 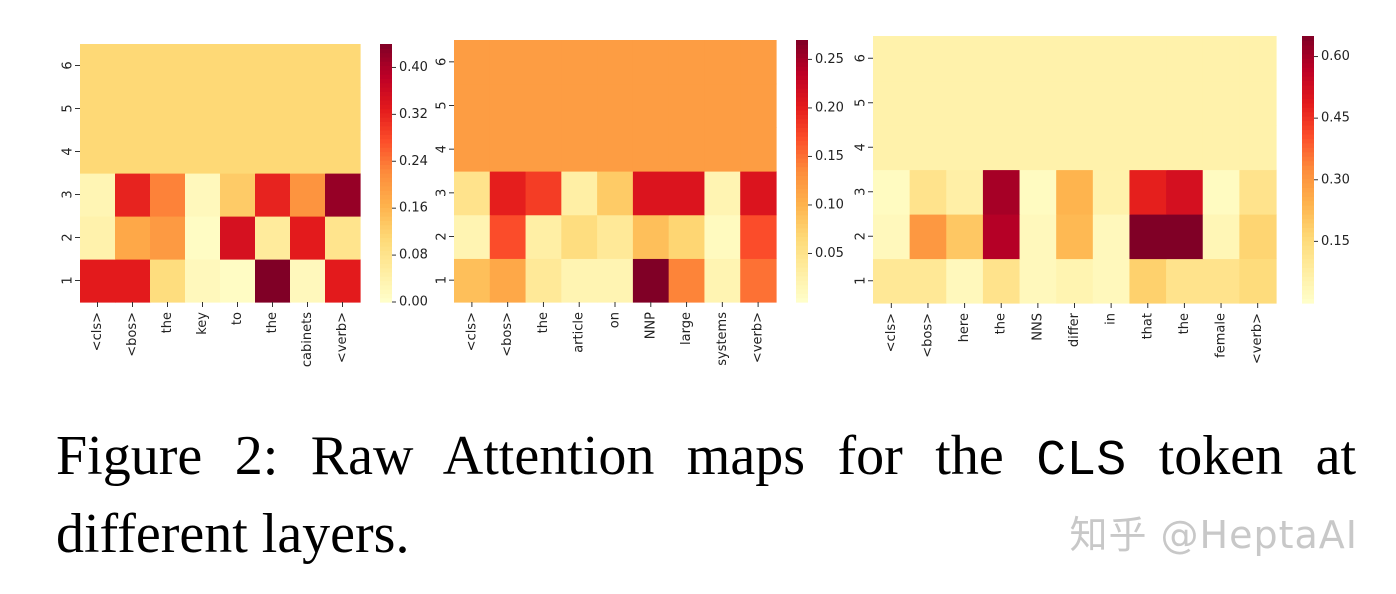 I want to click on x-tick-label: NNP, so click(x=650, y=325).